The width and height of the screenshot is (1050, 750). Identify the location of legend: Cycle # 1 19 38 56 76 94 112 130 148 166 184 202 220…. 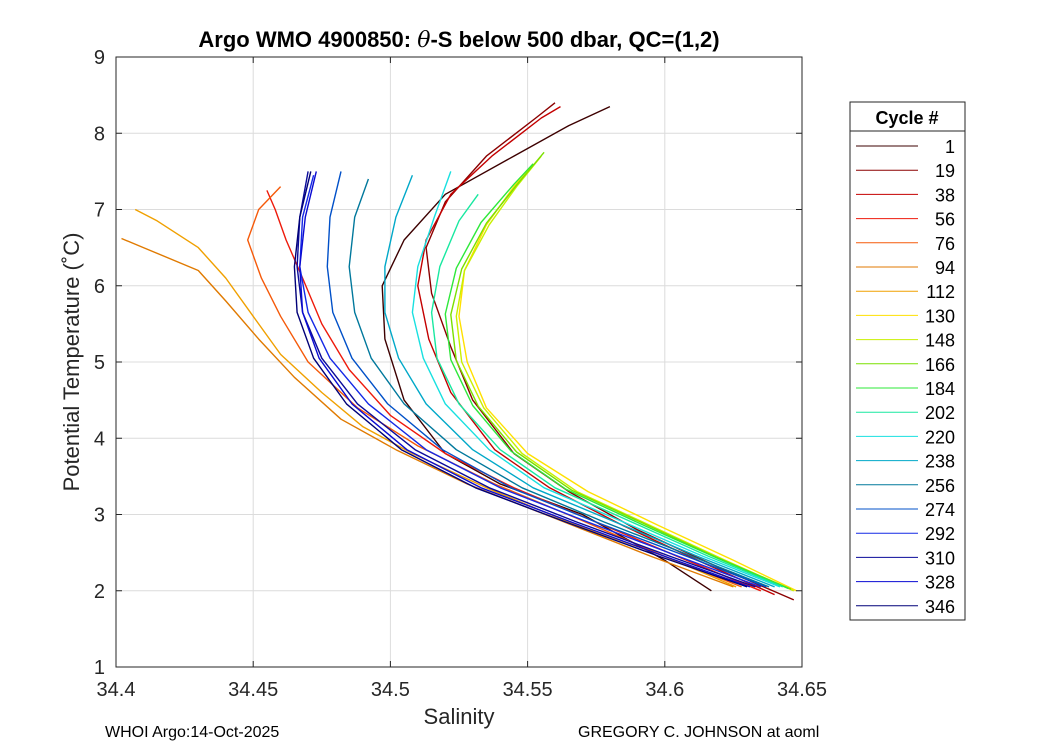
(907, 361).